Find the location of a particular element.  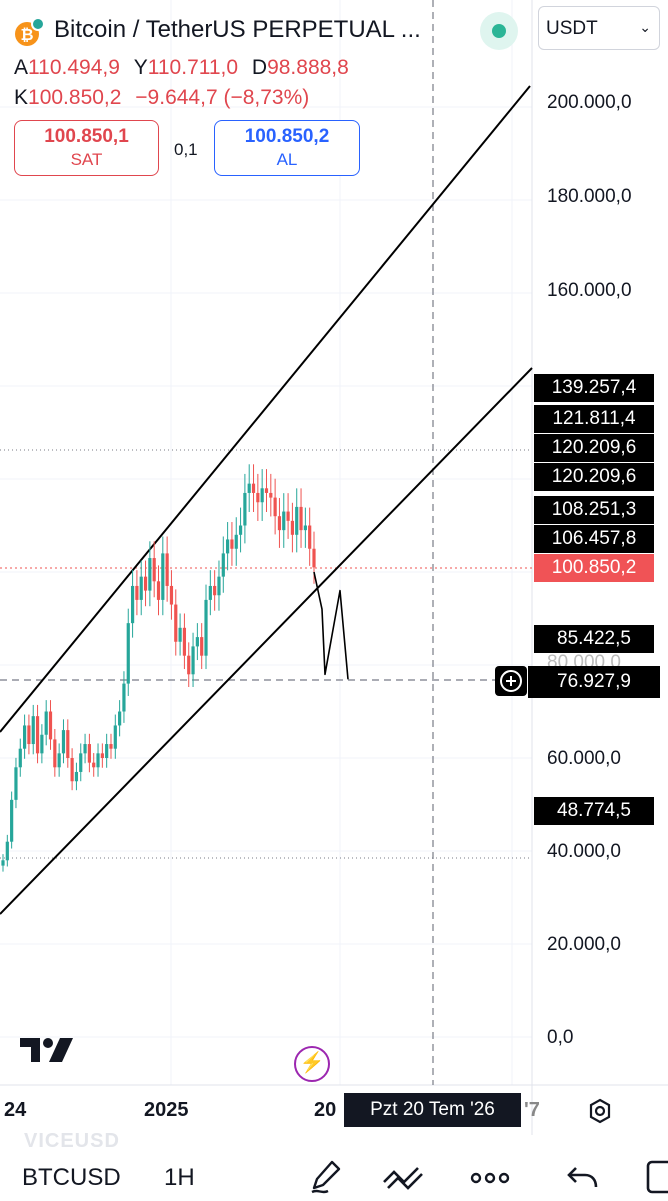

open-value: 110.494,9 is located at coordinates (74, 67).